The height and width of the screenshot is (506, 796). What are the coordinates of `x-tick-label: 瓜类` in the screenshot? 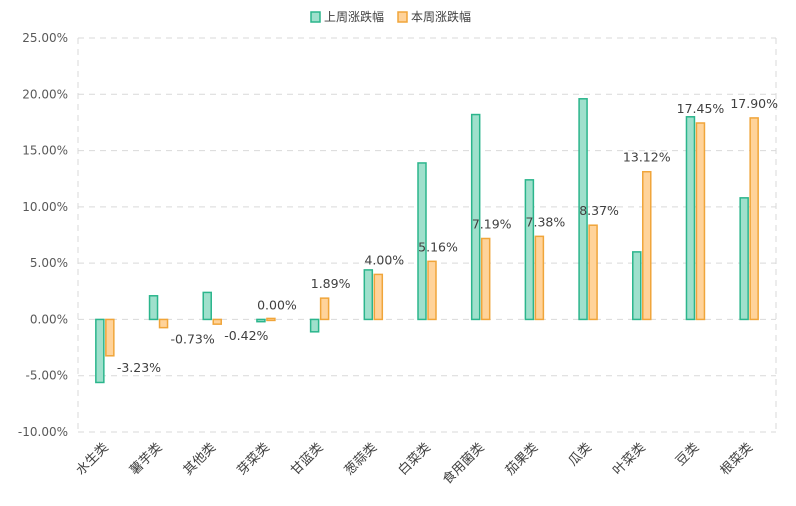 It's located at (580, 454).